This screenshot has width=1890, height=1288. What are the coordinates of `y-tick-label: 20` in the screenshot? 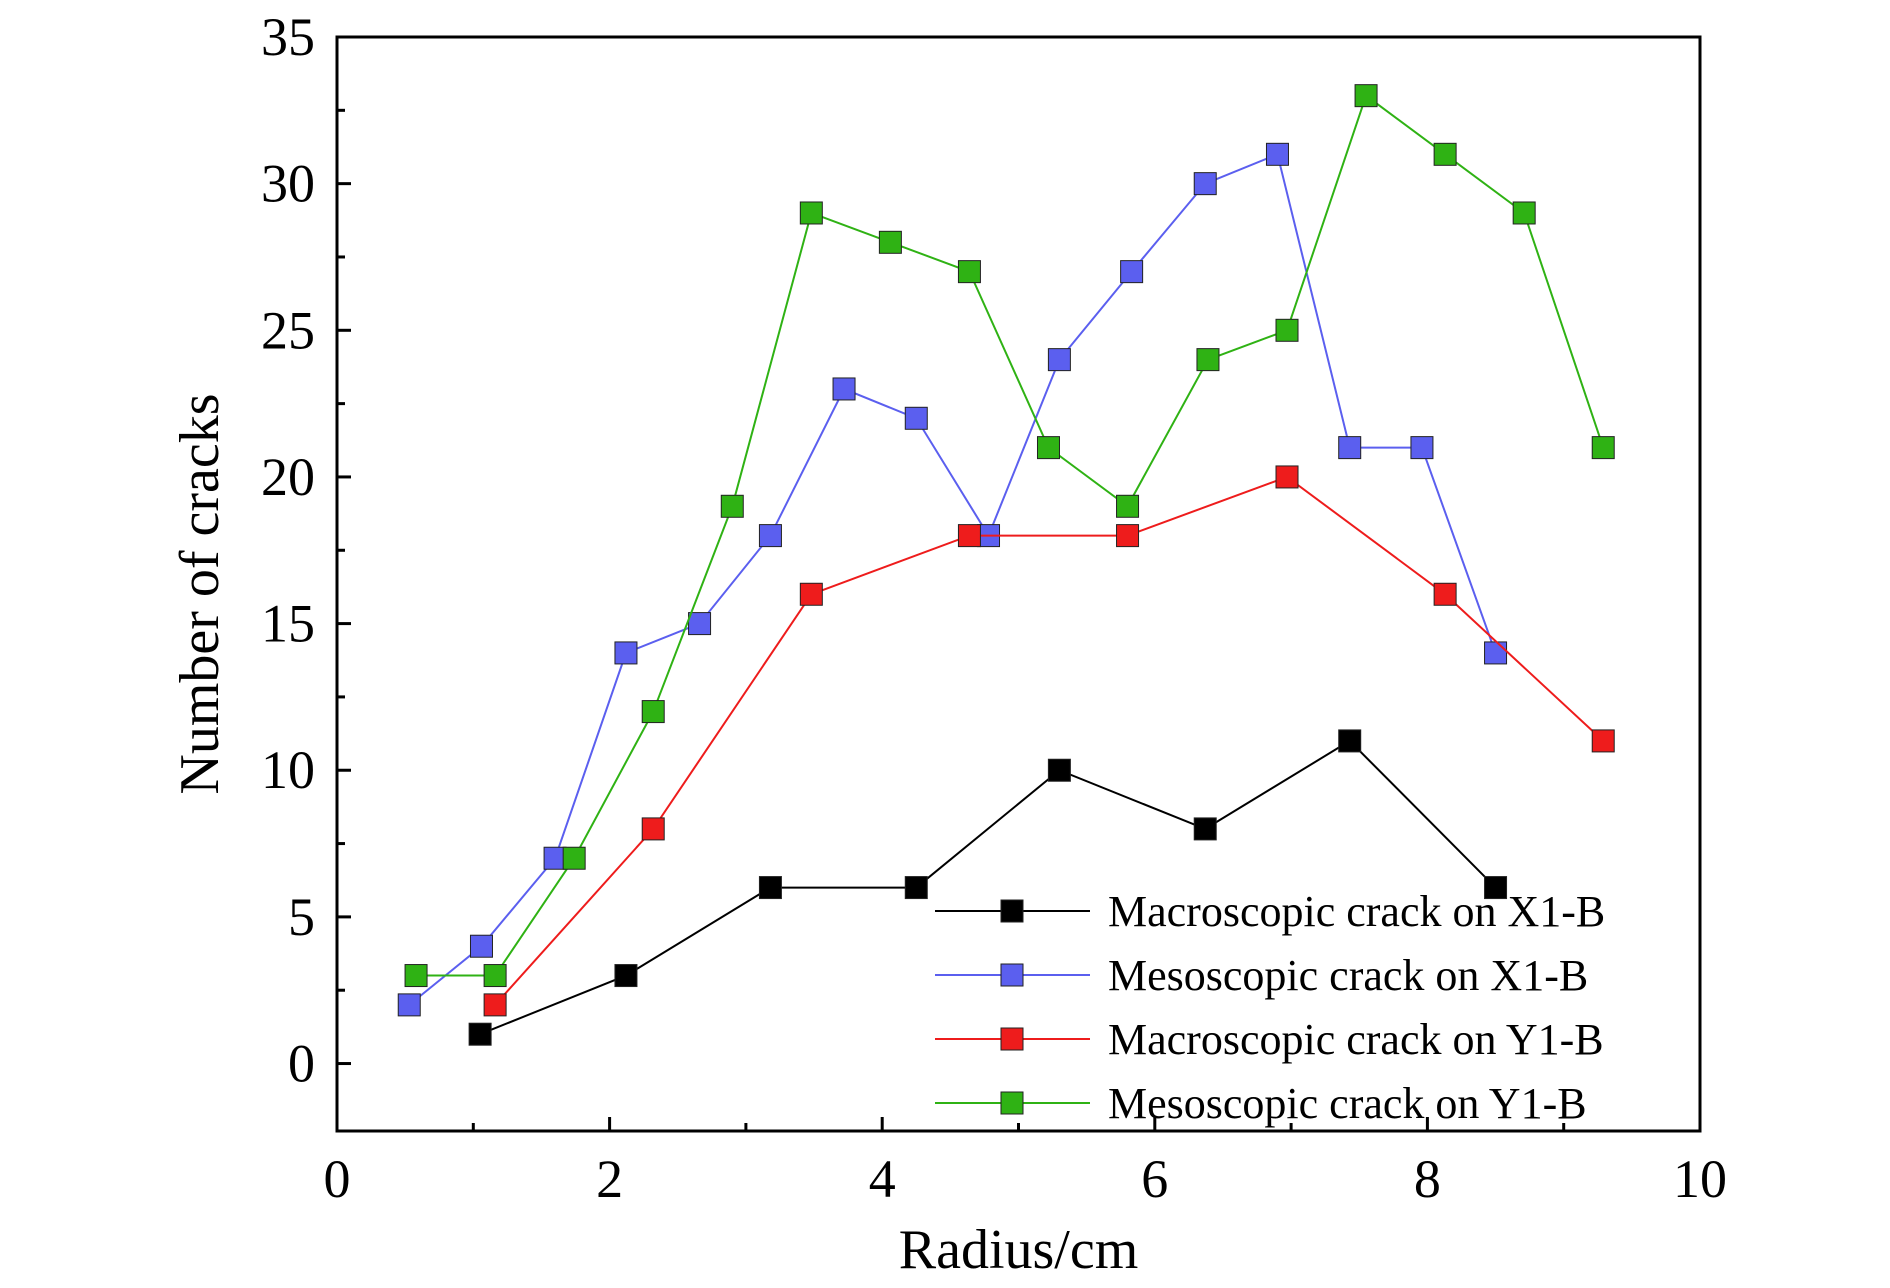 It's located at (288, 477).